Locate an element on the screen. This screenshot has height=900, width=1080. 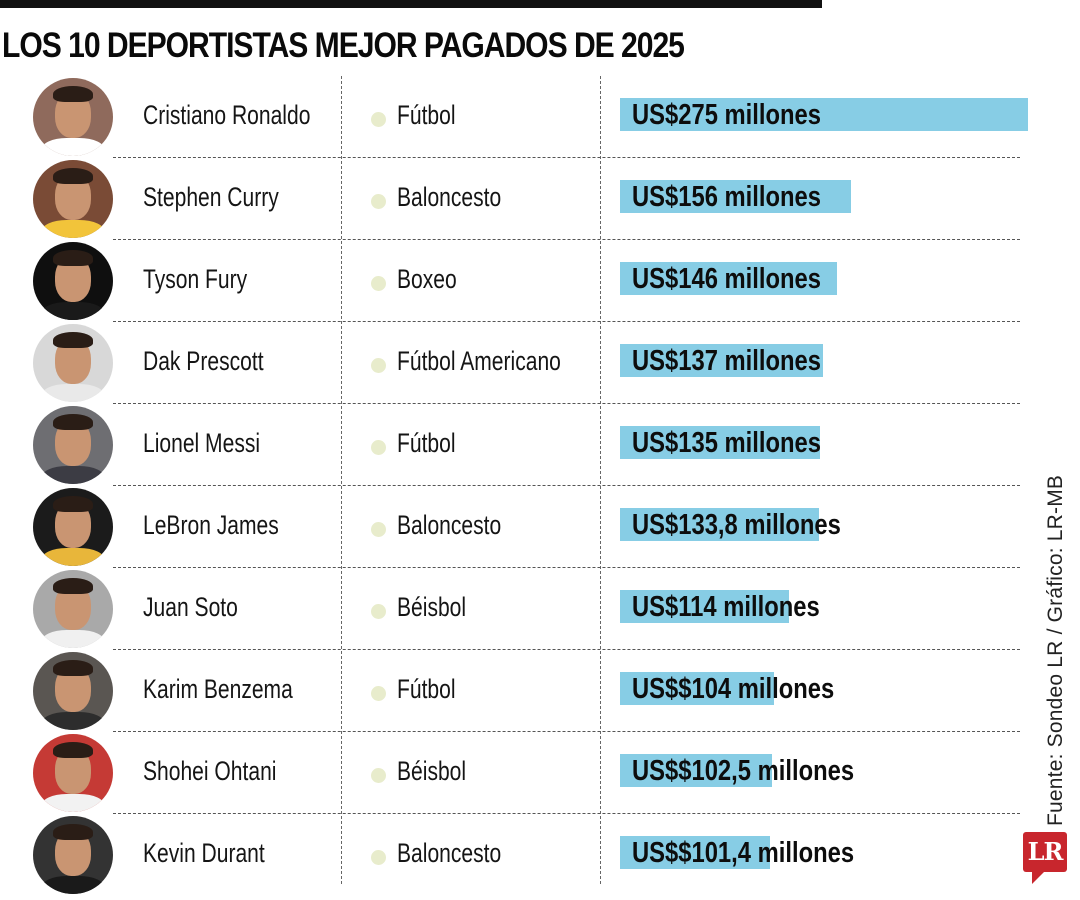
athlete-name: Tyson Fury is located at coordinates (195, 279).